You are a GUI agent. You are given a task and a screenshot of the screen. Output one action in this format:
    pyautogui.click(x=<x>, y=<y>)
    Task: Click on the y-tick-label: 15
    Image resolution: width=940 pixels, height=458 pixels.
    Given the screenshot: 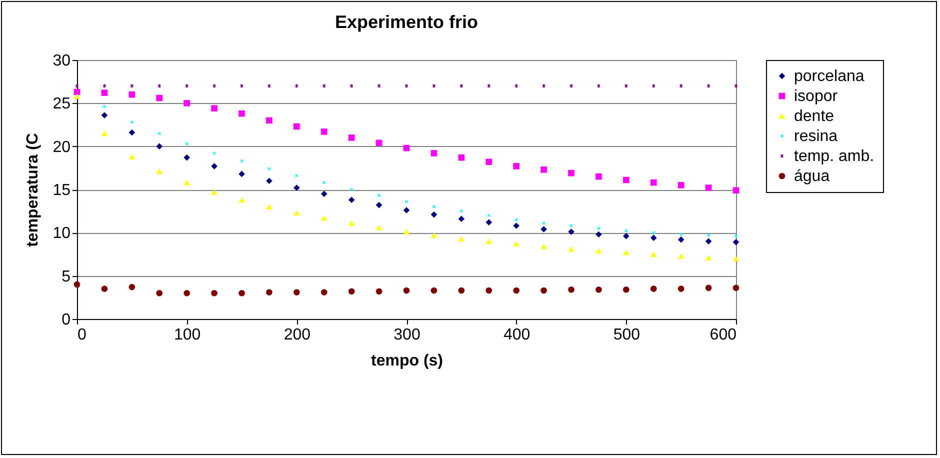 What is the action you would take?
    pyautogui.click(x=61, y=190)
    